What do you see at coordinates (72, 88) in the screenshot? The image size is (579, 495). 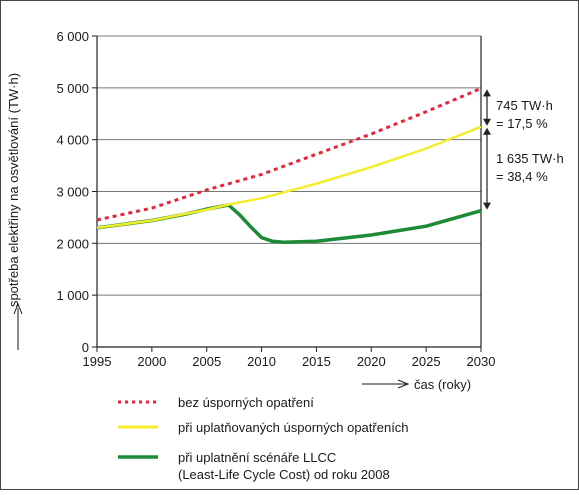 I see `y-tick-label: 5 000` at bounding box center [72, 88].